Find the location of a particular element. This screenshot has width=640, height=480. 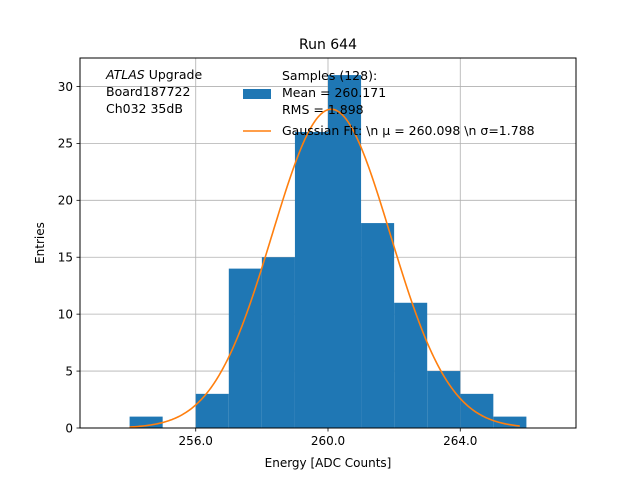

y-axis-ticks: 0 5 10 15 20 25 30 is located at coordinates (69, 257).